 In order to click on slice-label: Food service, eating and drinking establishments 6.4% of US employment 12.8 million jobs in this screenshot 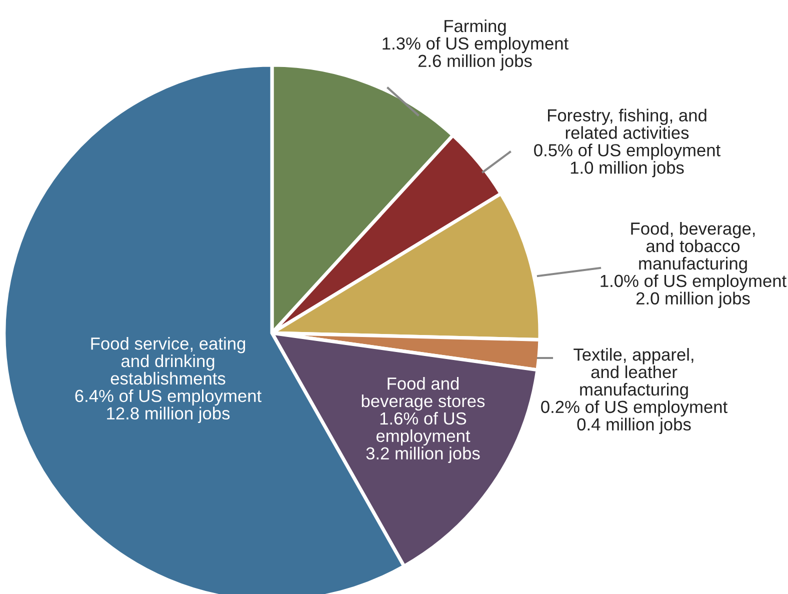, I will do `click(168, 380)`.